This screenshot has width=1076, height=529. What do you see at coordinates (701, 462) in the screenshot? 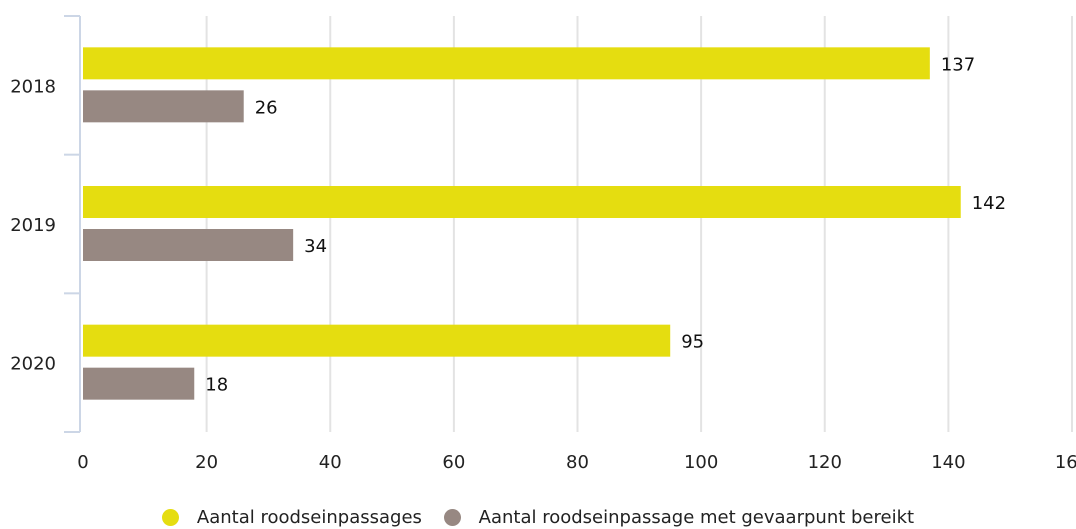
I see `x-tick-label-100: 100` at bounding box center [701, 462].